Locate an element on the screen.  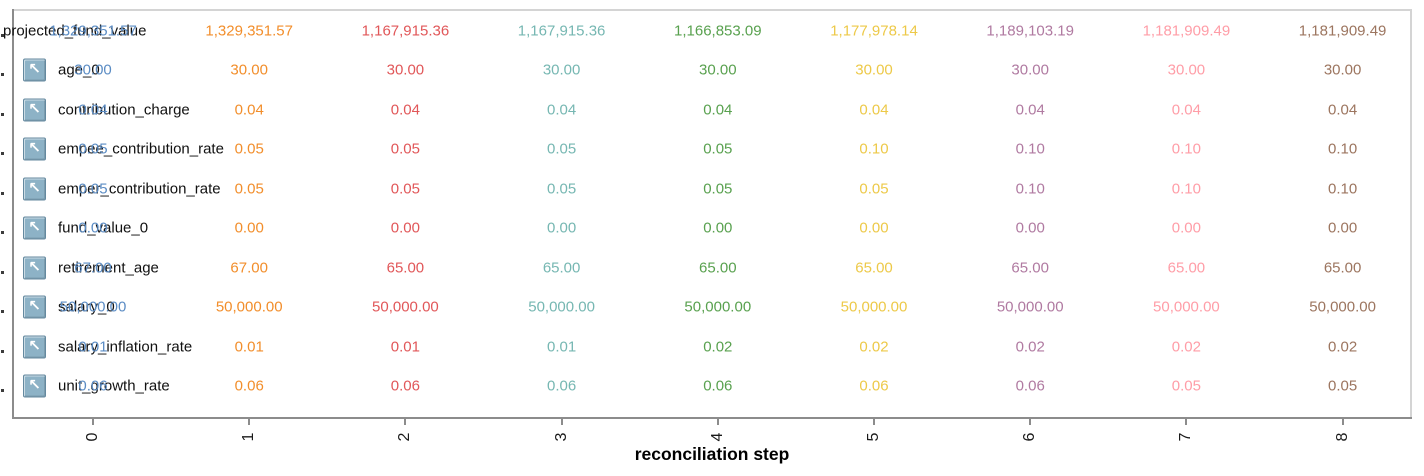
x-tick-label: 2 is located at coordinates (405, 437).